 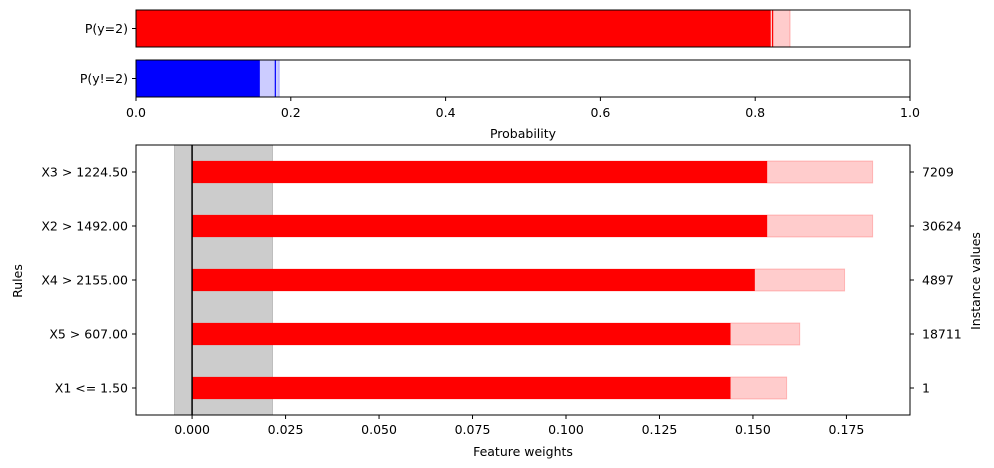 What do you see at coordinates (660, 429) in the screenshot?
I see `x-tick-label: 0.125` at bounding box center [660, 429].